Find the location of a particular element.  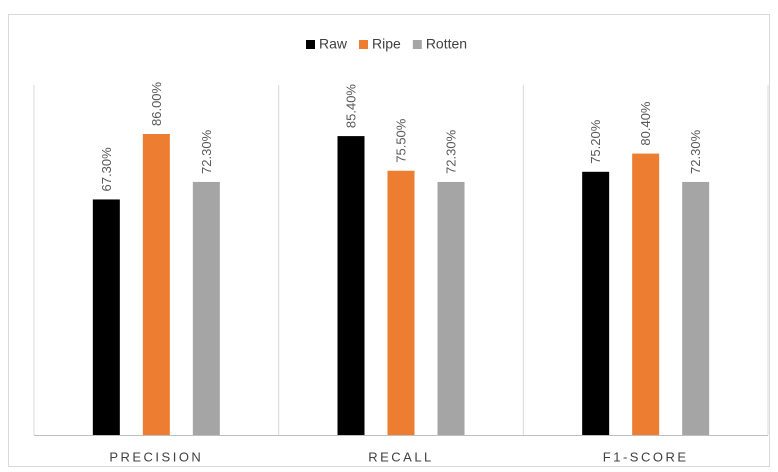

value-label: 85.40% is located at coordinates (350, 106).